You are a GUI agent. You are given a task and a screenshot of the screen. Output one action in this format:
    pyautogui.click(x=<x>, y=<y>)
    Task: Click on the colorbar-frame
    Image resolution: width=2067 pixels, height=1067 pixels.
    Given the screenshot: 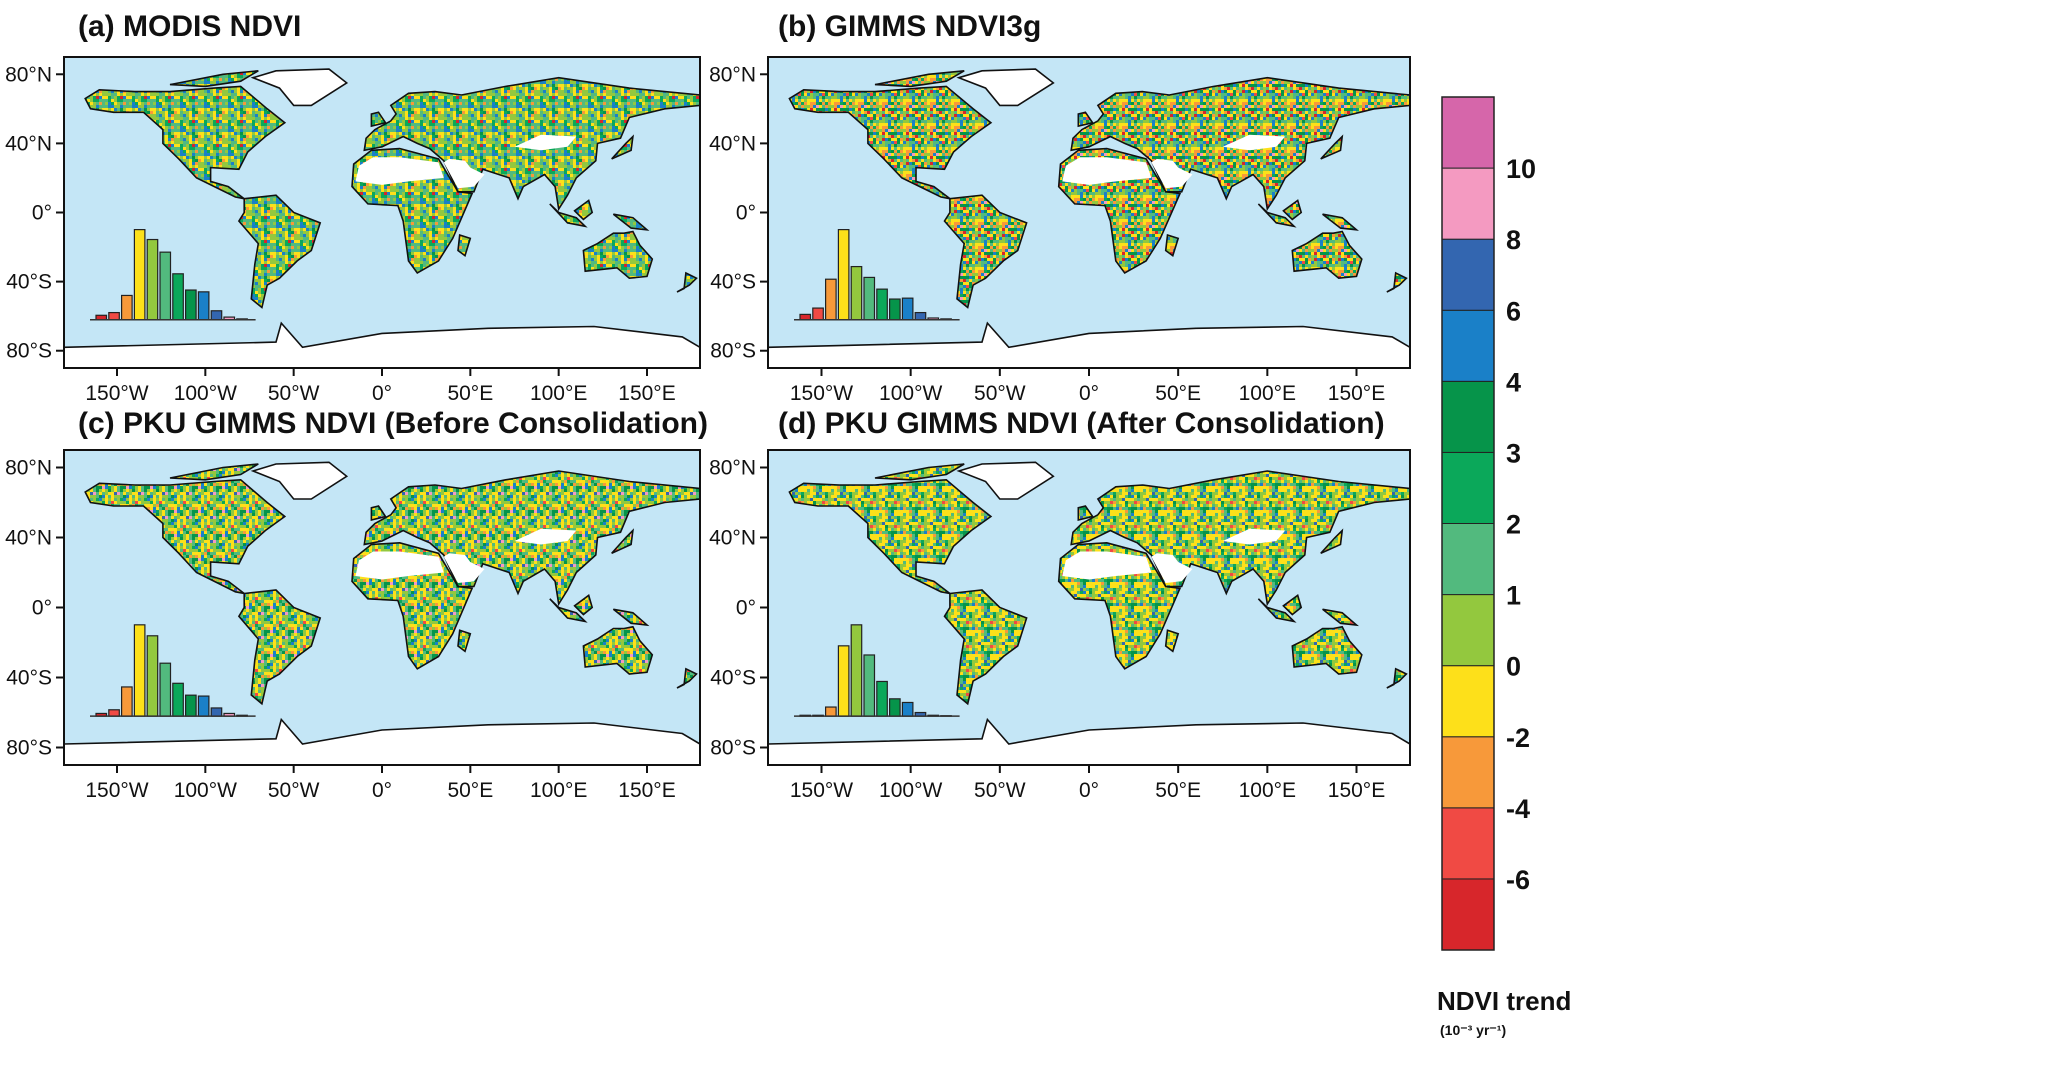 What is the action you would take?
    pyautogui.click(x=1468, y=523)
    